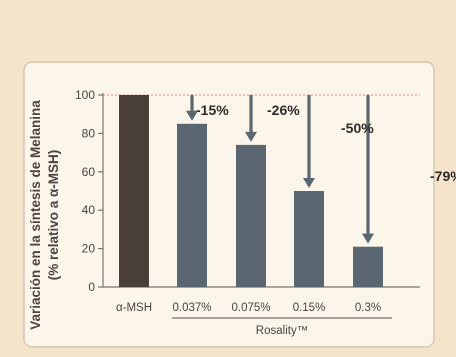 The width and height of the screenshot is (456, 357). What do you see at coordinates (85, 95) in the screenshot?
I see `y-tick-label: 100` at bounding box center [85, 95].